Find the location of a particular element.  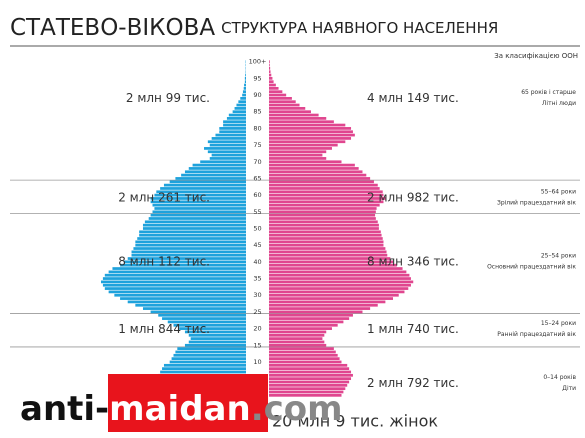

watermark-part: maidan is located at coordinates (180, 409).